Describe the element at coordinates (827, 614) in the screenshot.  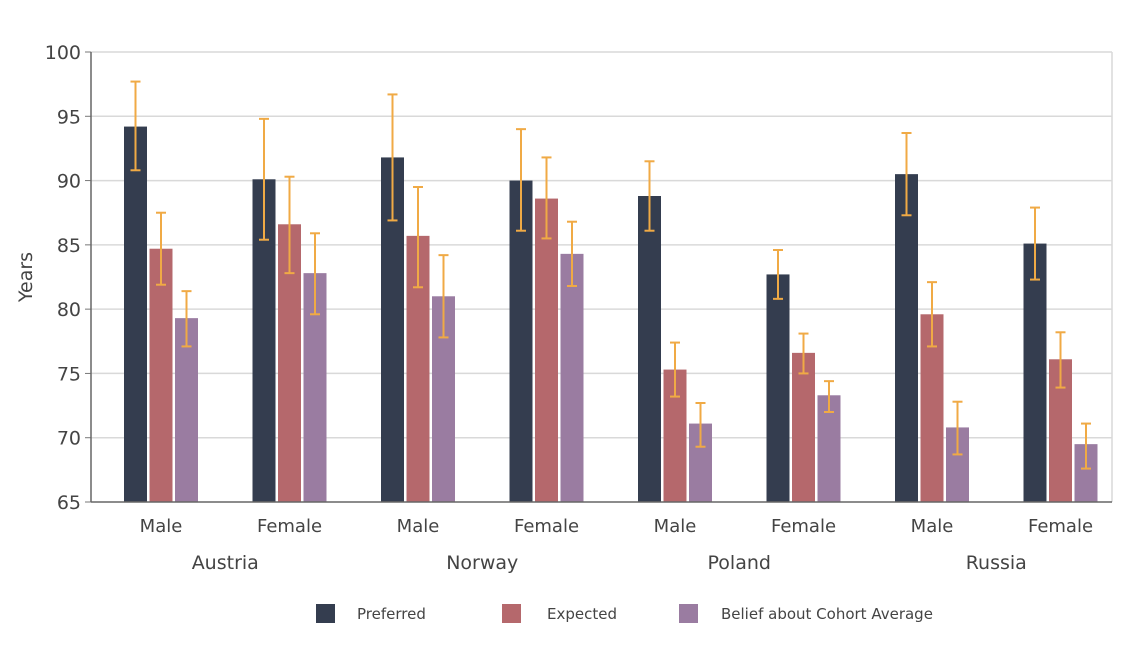
I see `legend-label: Belief about Cohort Average` at that location.